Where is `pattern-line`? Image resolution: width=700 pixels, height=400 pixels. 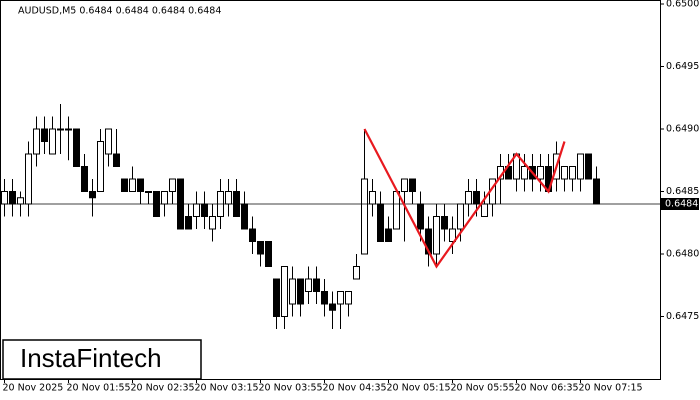
pattern-line is located at coordinates (464, 198).